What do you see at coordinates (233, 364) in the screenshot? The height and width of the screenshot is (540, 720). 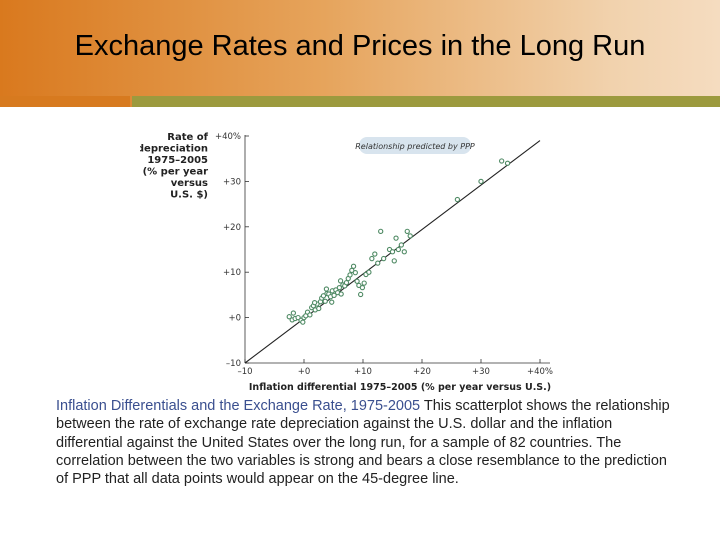 I see `y-tick-label: –10` at bounding box center [233, 364].